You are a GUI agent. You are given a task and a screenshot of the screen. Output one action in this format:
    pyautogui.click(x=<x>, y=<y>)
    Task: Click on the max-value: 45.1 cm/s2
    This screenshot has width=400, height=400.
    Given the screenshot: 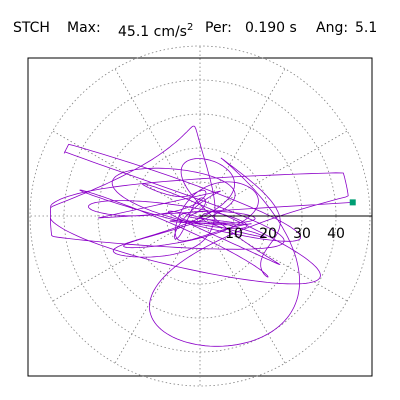 What is the action you would take?
    pyautogui.click(x=156, y=31)
    